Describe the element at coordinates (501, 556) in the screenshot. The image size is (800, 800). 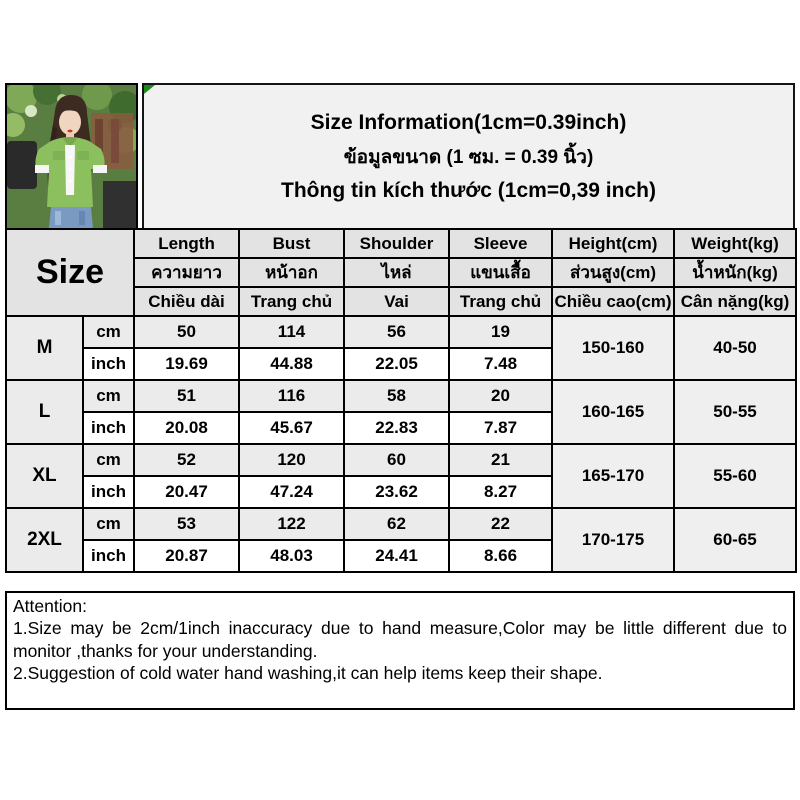
I see `measurement-cell: 8.66` at that location.